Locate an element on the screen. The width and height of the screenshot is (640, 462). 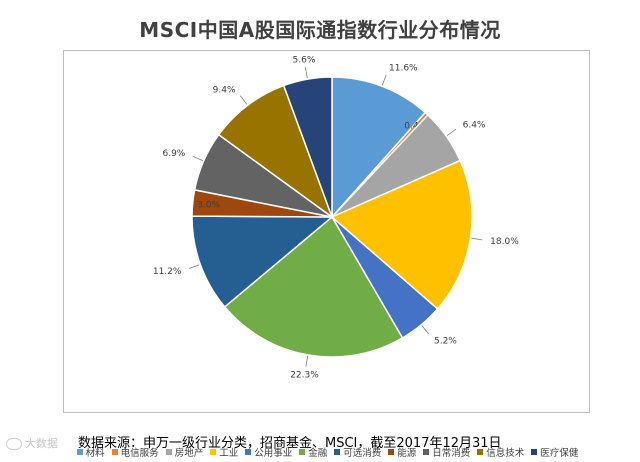
legend-label: 材料 is located at coordinates (95, 453).